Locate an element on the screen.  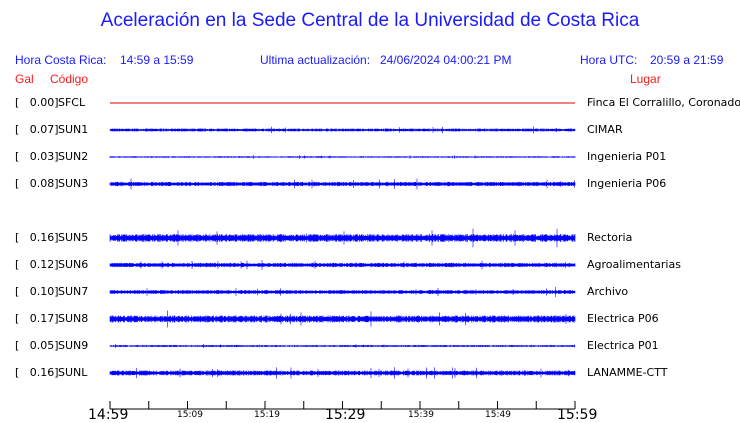
trace-sun7 is located at coordinates (342, 292).